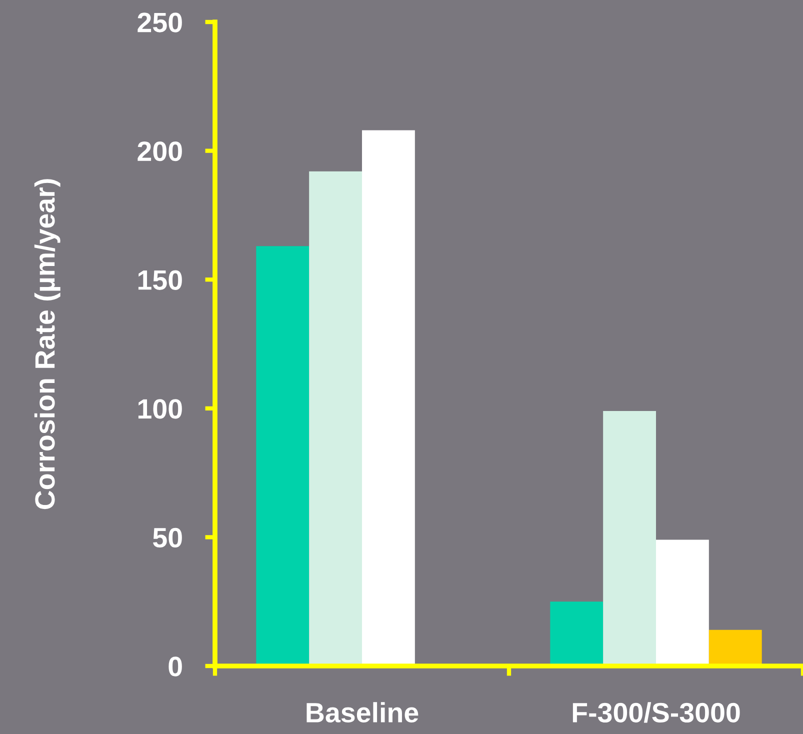 This screenshot has height=734, width=803. What do you see at coordinates (160, 151) in the screenshot?
I see `y-tick-label: 200` at bounding box center [160, 151].